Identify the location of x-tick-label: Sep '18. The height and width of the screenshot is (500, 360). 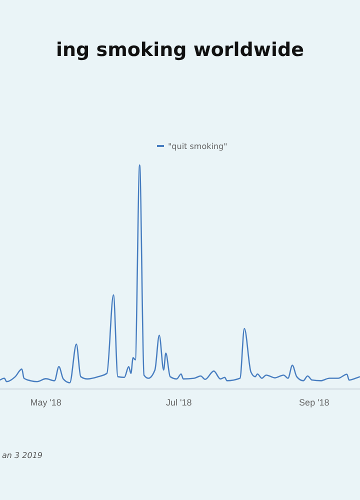
(314, 402).